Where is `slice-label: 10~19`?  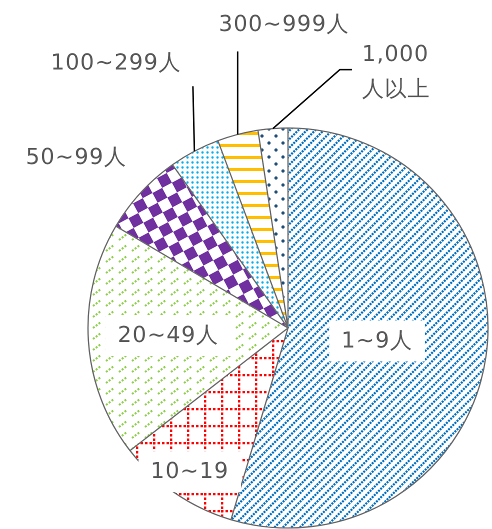
slice-label: 10~19 is located at coordinates (189, 471).